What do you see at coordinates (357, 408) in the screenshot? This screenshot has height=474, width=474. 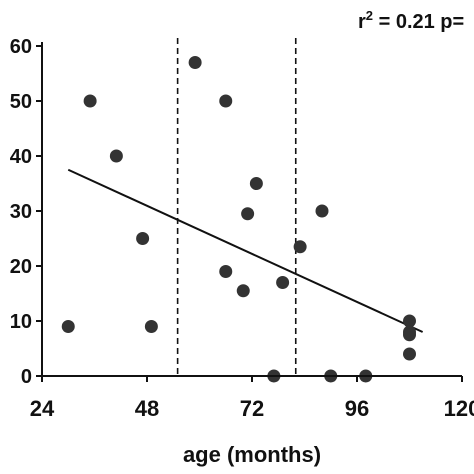 I see `x-tick-label: 96` at bounding box center [357, 408].